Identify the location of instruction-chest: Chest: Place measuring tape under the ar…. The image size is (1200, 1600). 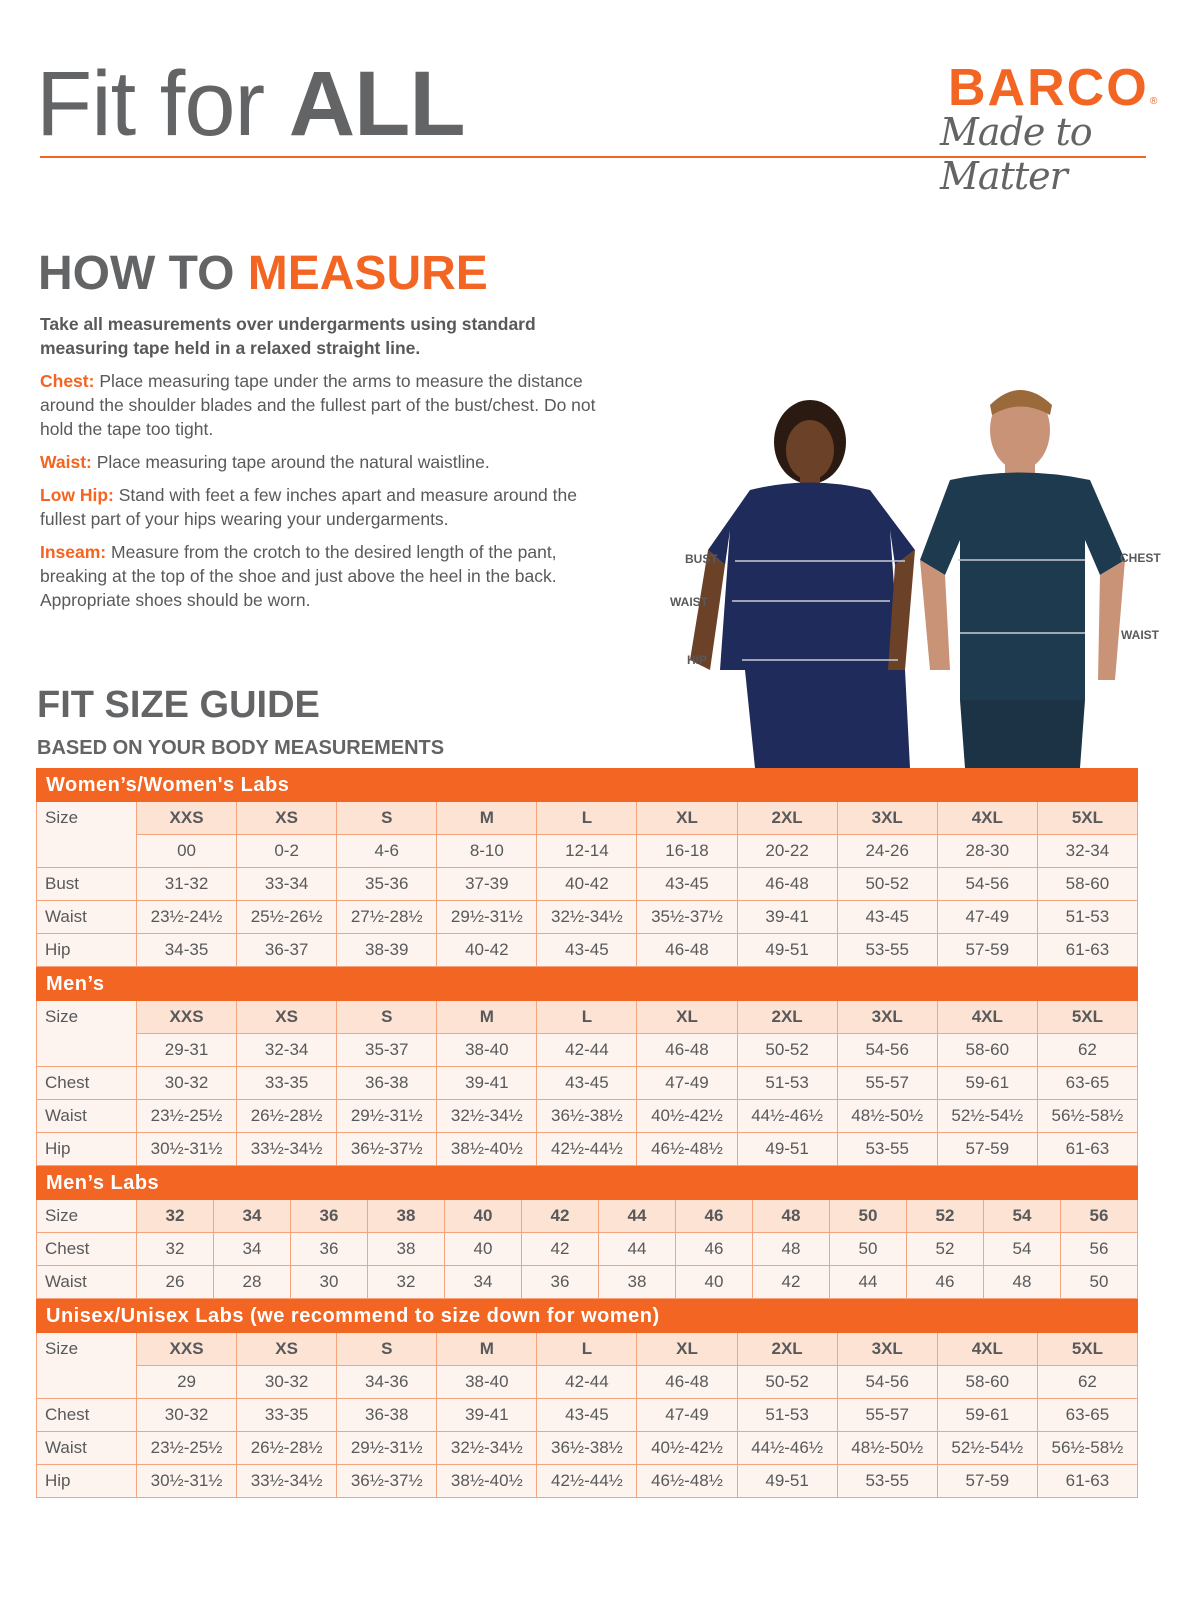
(330, 405).